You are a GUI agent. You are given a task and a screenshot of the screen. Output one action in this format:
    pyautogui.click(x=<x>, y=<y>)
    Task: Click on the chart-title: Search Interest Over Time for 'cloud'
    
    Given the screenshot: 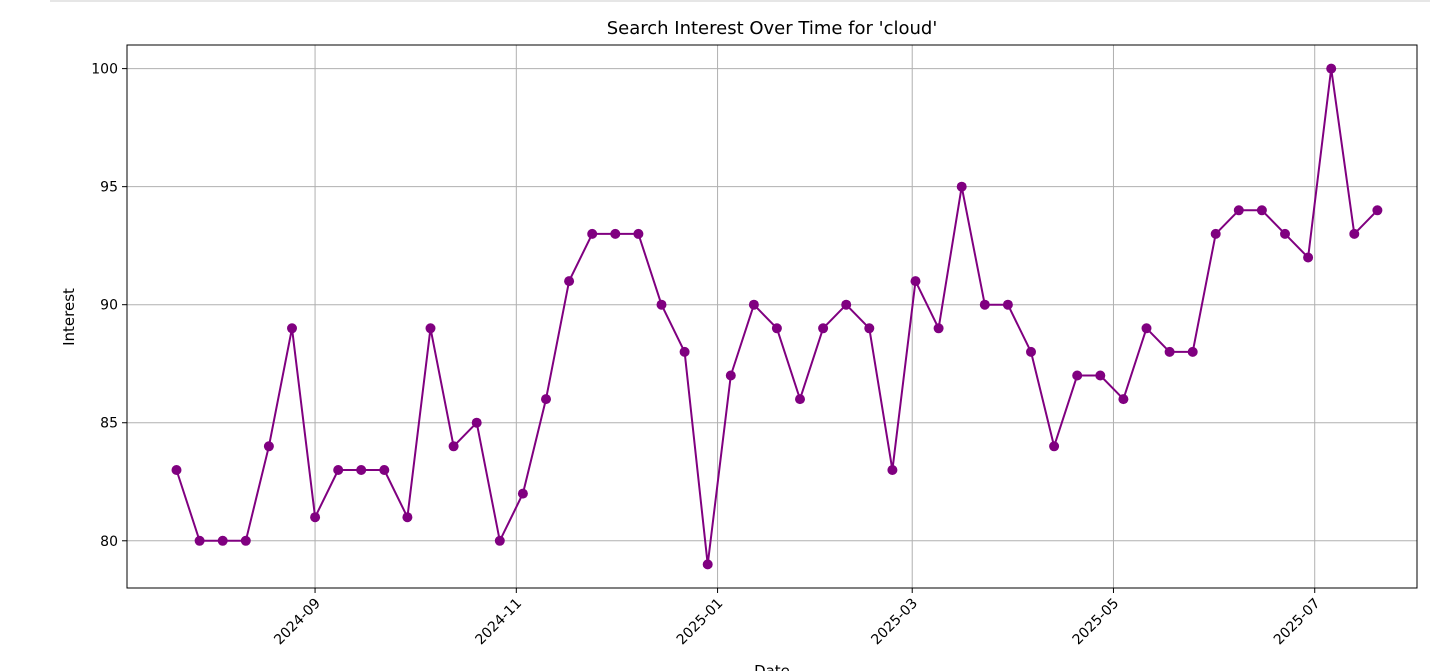 What is the action you would take?
    pyautogui.click(x=772, y=28)
    